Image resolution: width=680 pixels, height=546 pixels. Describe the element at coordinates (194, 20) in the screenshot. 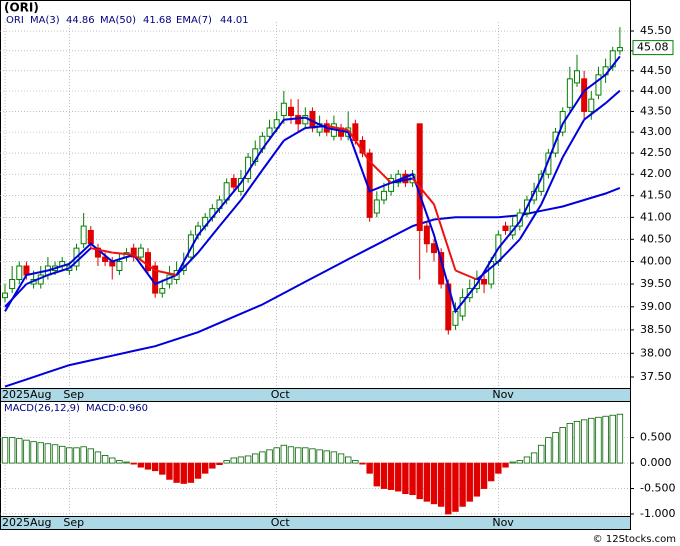

I see `legend-name: EMA(7)` at that location.